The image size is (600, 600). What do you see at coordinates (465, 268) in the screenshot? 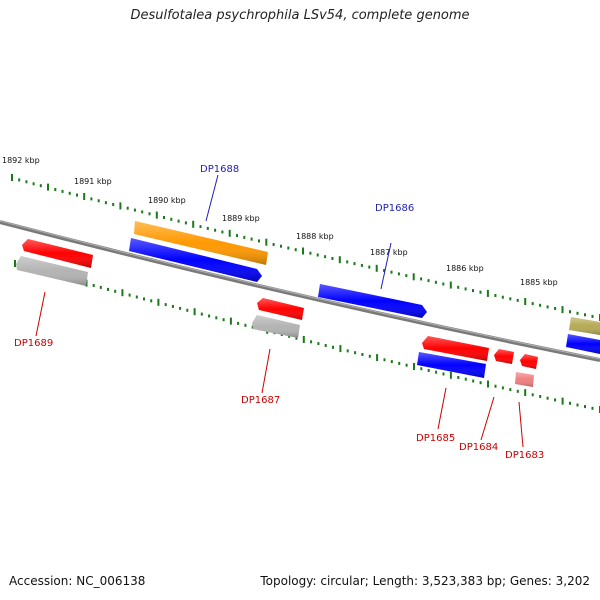
I see `ruler-label: 1886 kbp` at bounding box center [465, 268].